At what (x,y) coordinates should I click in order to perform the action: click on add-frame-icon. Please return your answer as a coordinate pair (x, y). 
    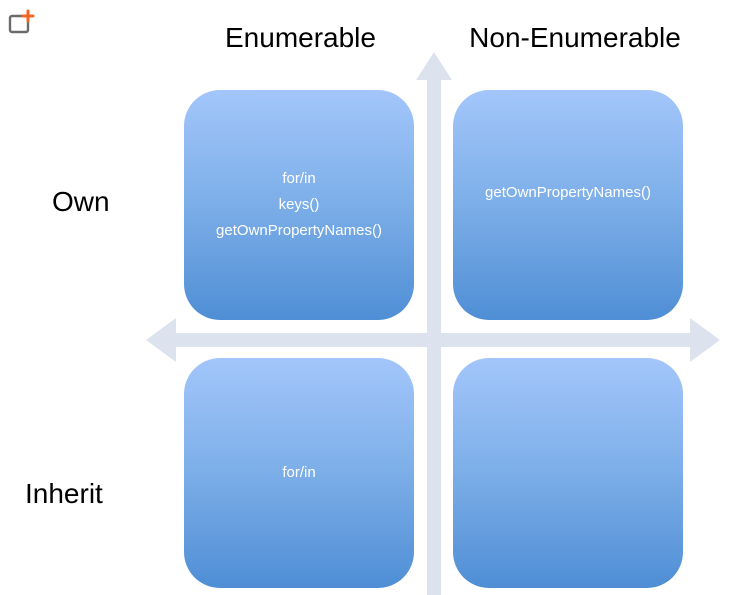
    Looking at the image, I should click on (22, 22).